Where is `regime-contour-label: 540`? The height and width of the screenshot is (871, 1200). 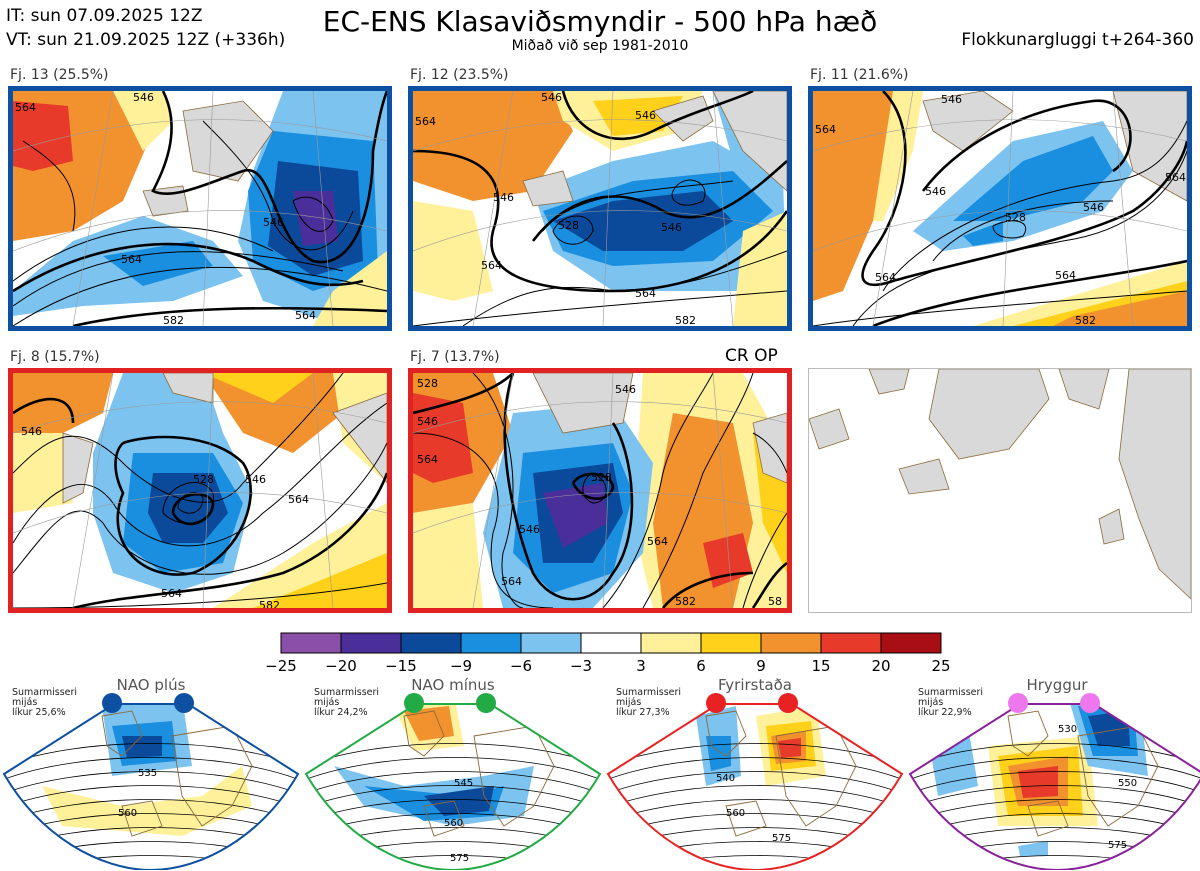
regime-contour-label: 540 is located at coordinates (725, 778).